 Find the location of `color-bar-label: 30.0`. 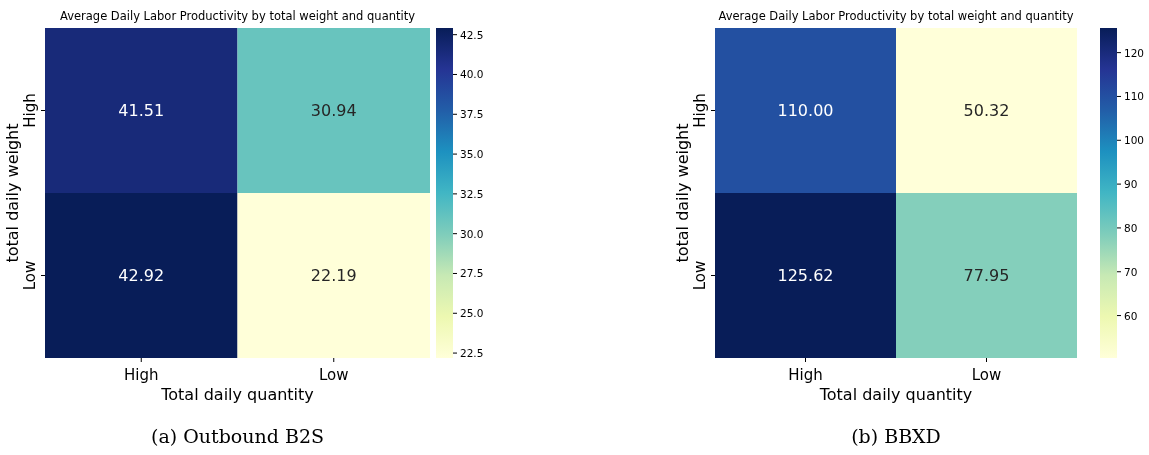

color-bar-label: 30.0 is located at coordinates (472, 233).